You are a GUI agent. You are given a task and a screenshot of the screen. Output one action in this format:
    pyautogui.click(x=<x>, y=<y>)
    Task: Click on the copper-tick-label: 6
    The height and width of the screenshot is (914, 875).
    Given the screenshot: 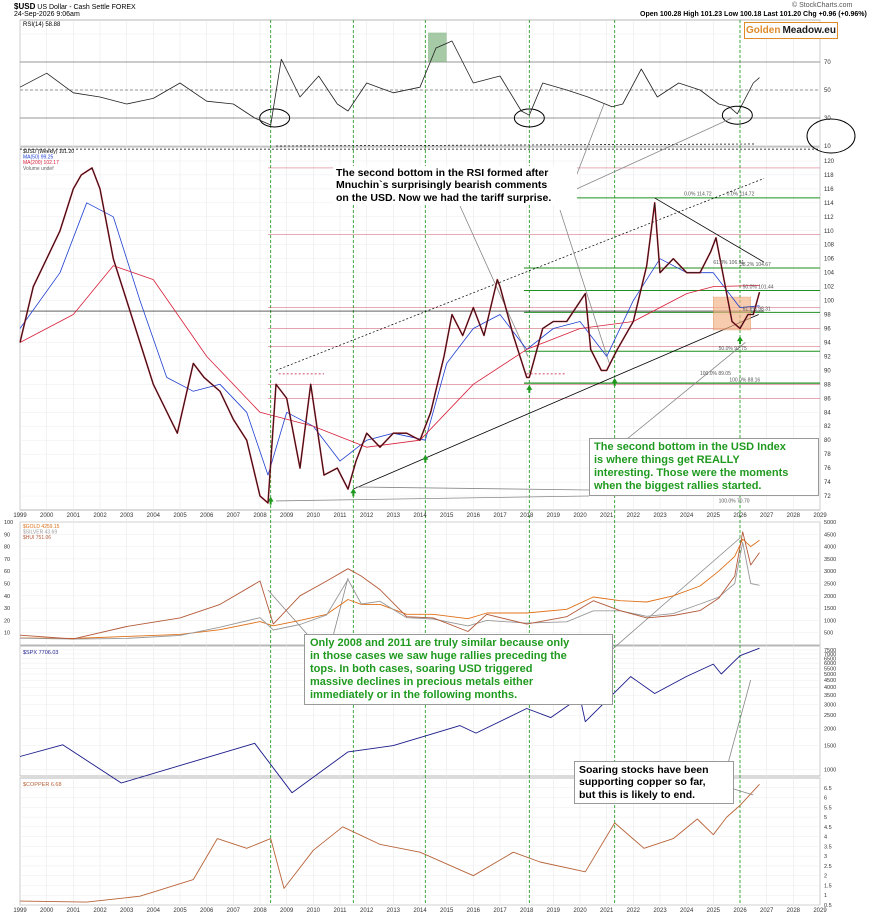 What is the action you would take?
    pyautogui.click(x=825, y=799)
    